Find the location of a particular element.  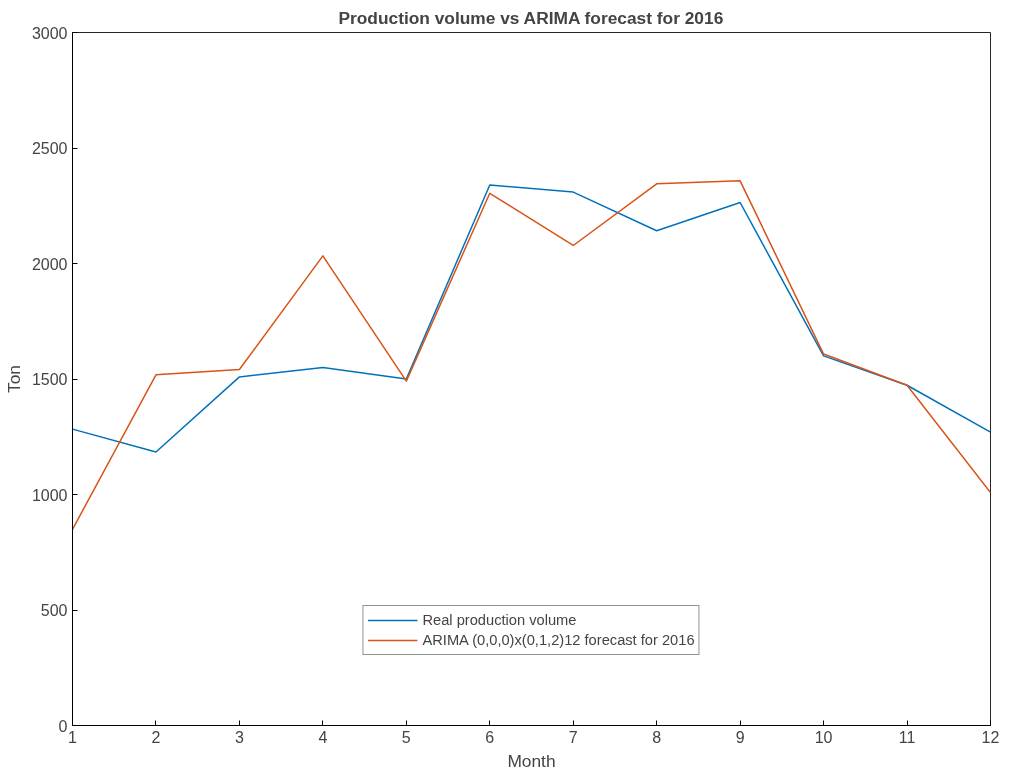

legend-label: Real production volume is located at coordinates (499, 620).